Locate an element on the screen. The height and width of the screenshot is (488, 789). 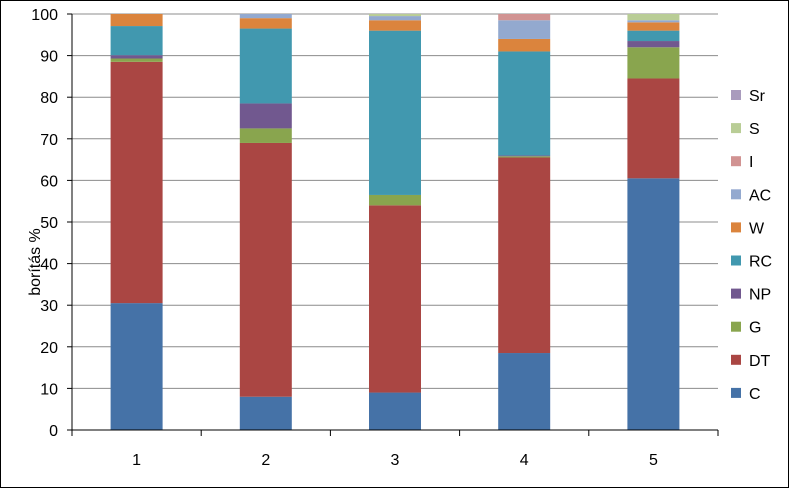
x-tick-label: 4 is located at coordinates (524, 460).